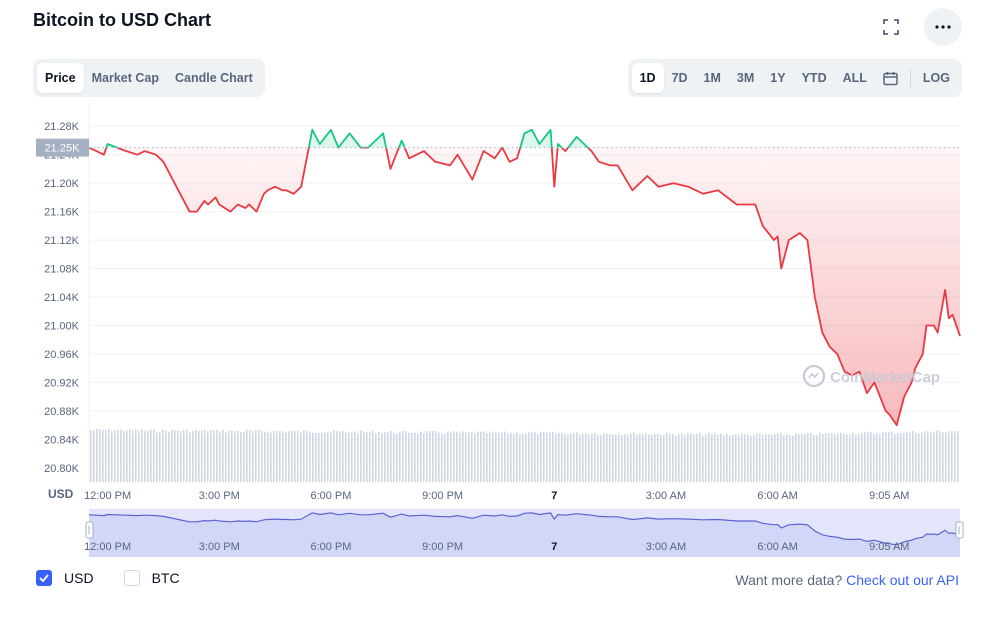  What do you see at coordinates (936, 78) in the screenshot?
I see `log-scale-toggle: LOG` at bounding box center [936, 78].